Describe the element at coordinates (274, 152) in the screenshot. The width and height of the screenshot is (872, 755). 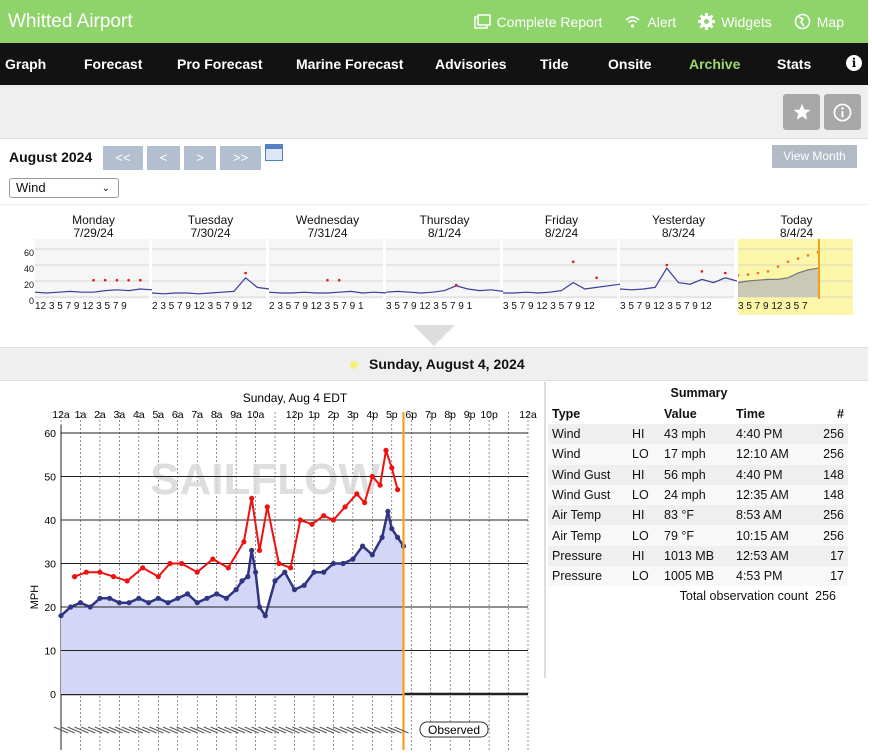
I see `calendar-icon` at that location.